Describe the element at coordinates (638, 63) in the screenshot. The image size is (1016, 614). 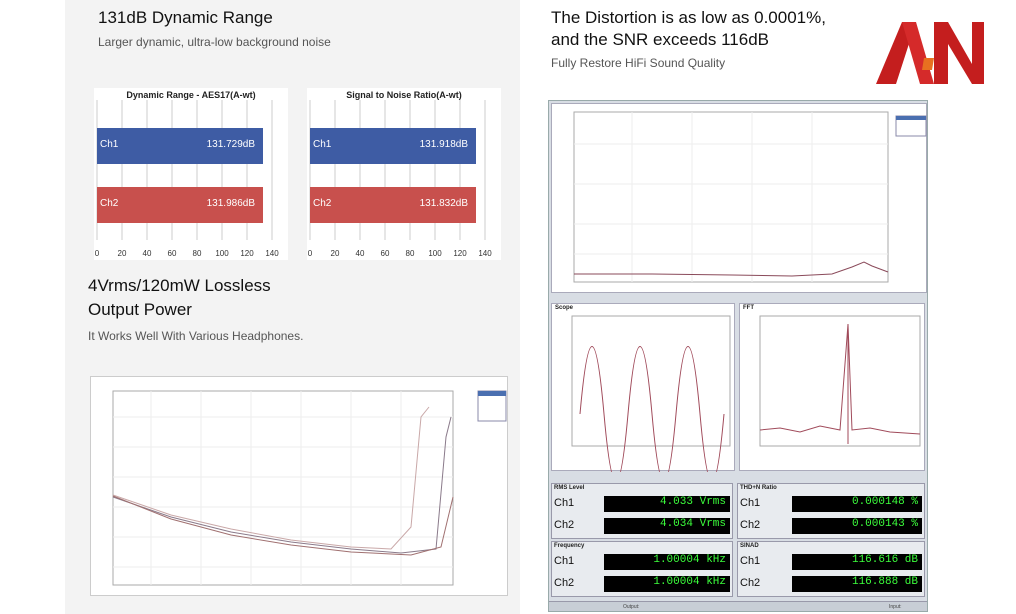
I see `distortion-subtitle: Fully Restore HiFi Sound Quality` at that location.